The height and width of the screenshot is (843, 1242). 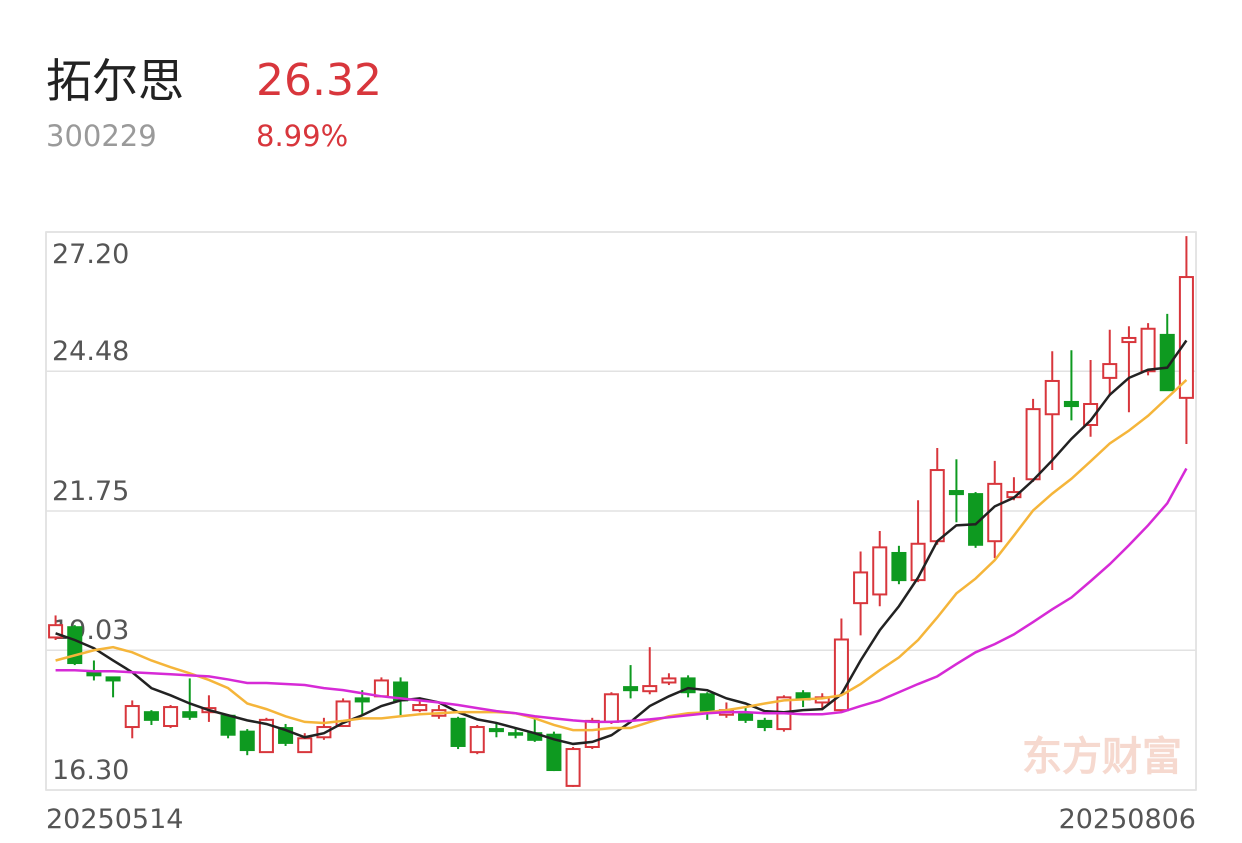 What do you see at coordinates (90, 254) in the screenshot?
I see `y-tick-label: 27.20` at bounding box center [90, 254].